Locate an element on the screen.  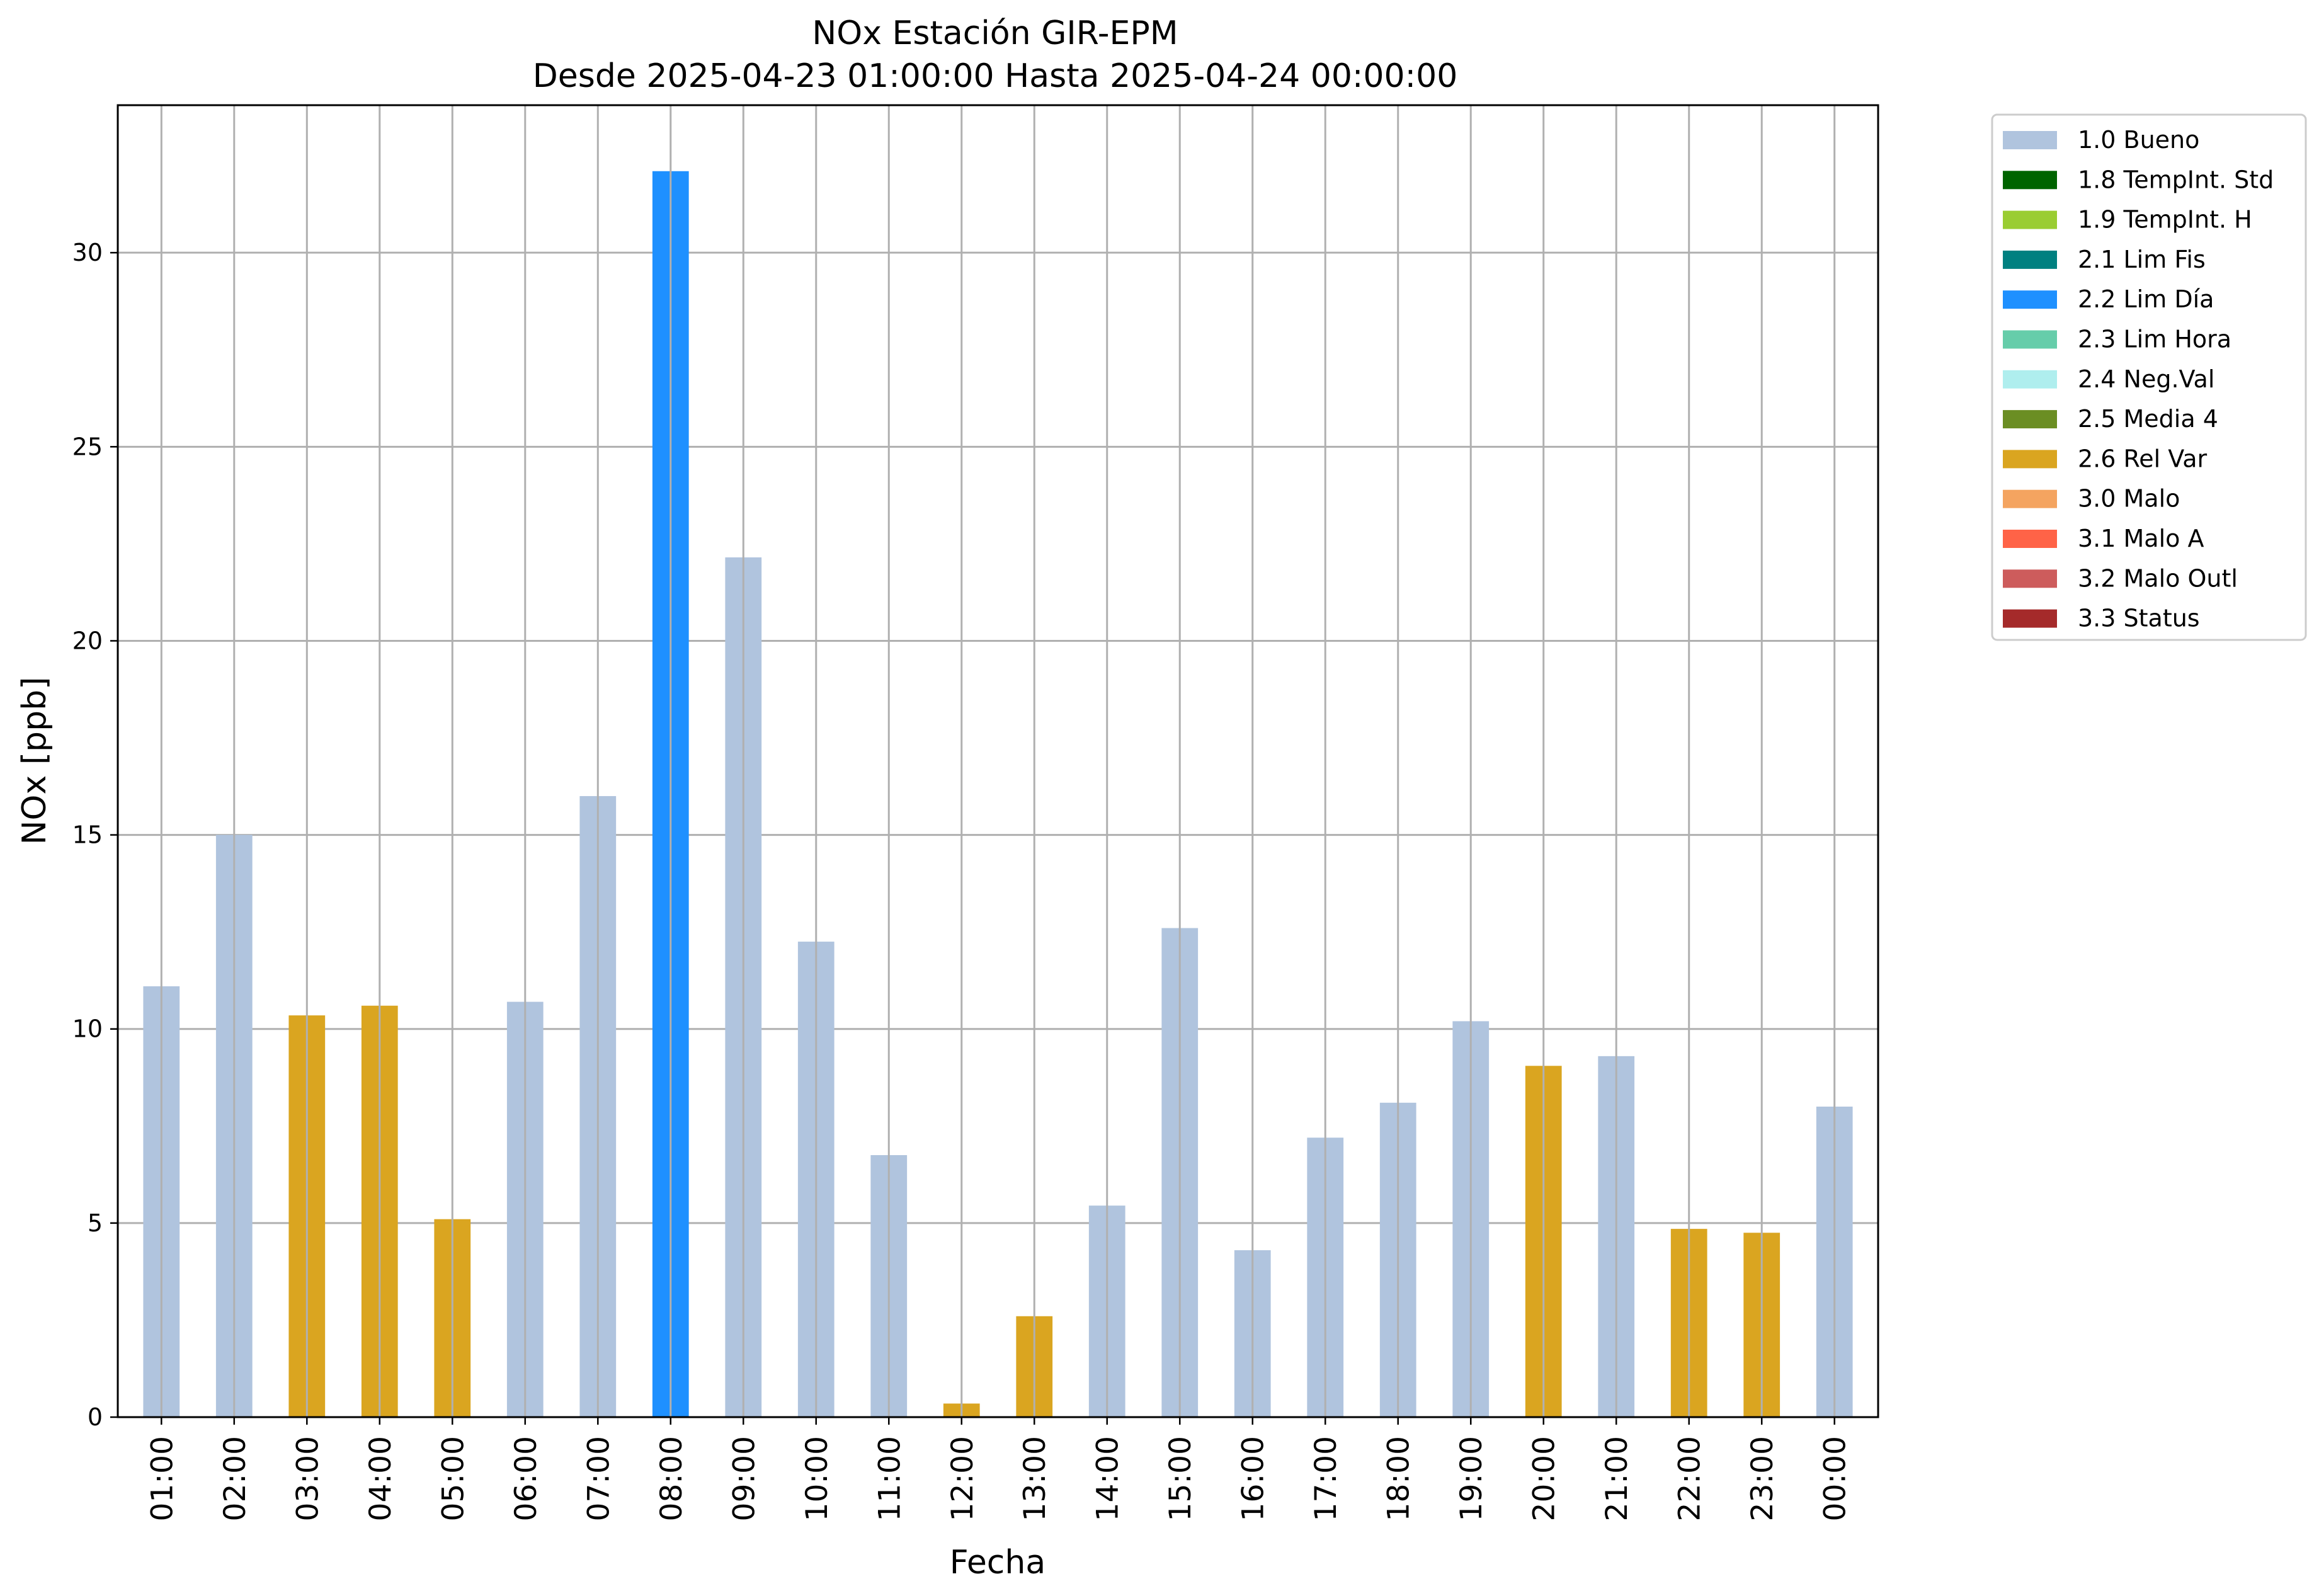
x-tick-label: 07:00 is located at coordinates (598, 1478).